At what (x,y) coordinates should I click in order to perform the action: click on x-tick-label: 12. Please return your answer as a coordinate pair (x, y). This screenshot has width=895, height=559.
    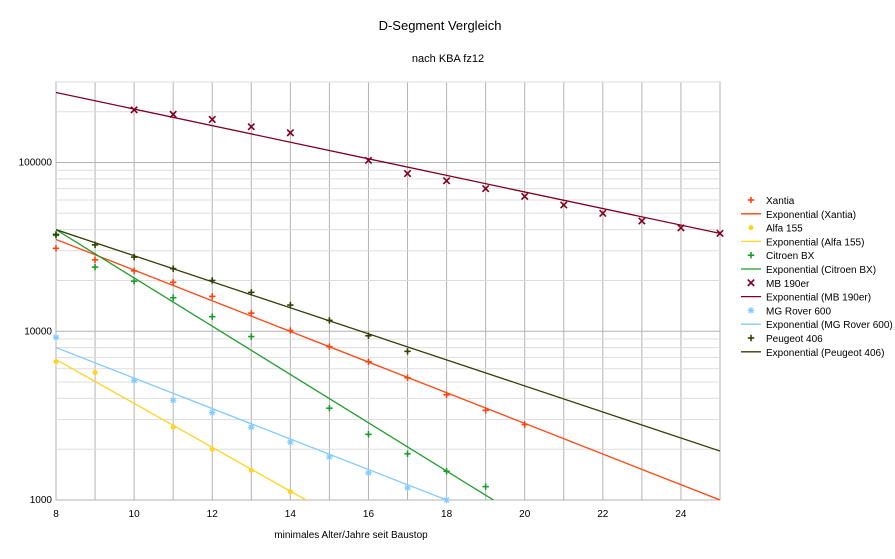
    Looking at the image, I should click on (213, 514).